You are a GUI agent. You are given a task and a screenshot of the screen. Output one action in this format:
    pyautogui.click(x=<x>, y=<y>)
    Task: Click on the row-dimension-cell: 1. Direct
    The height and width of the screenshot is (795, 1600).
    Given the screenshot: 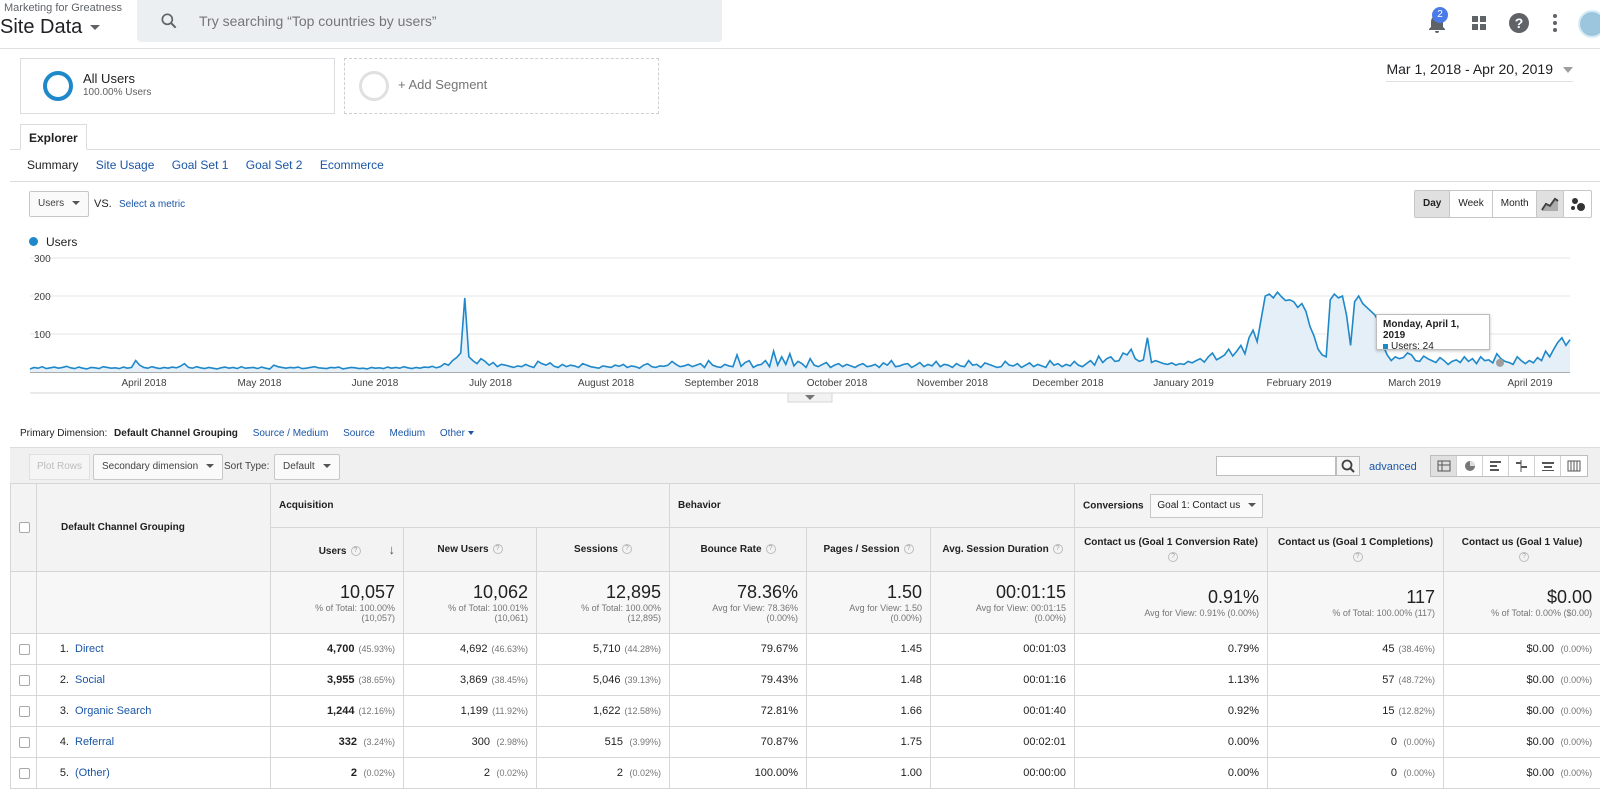 What is the action you would take?
    pyautogui.click(x=153, y=649)
    